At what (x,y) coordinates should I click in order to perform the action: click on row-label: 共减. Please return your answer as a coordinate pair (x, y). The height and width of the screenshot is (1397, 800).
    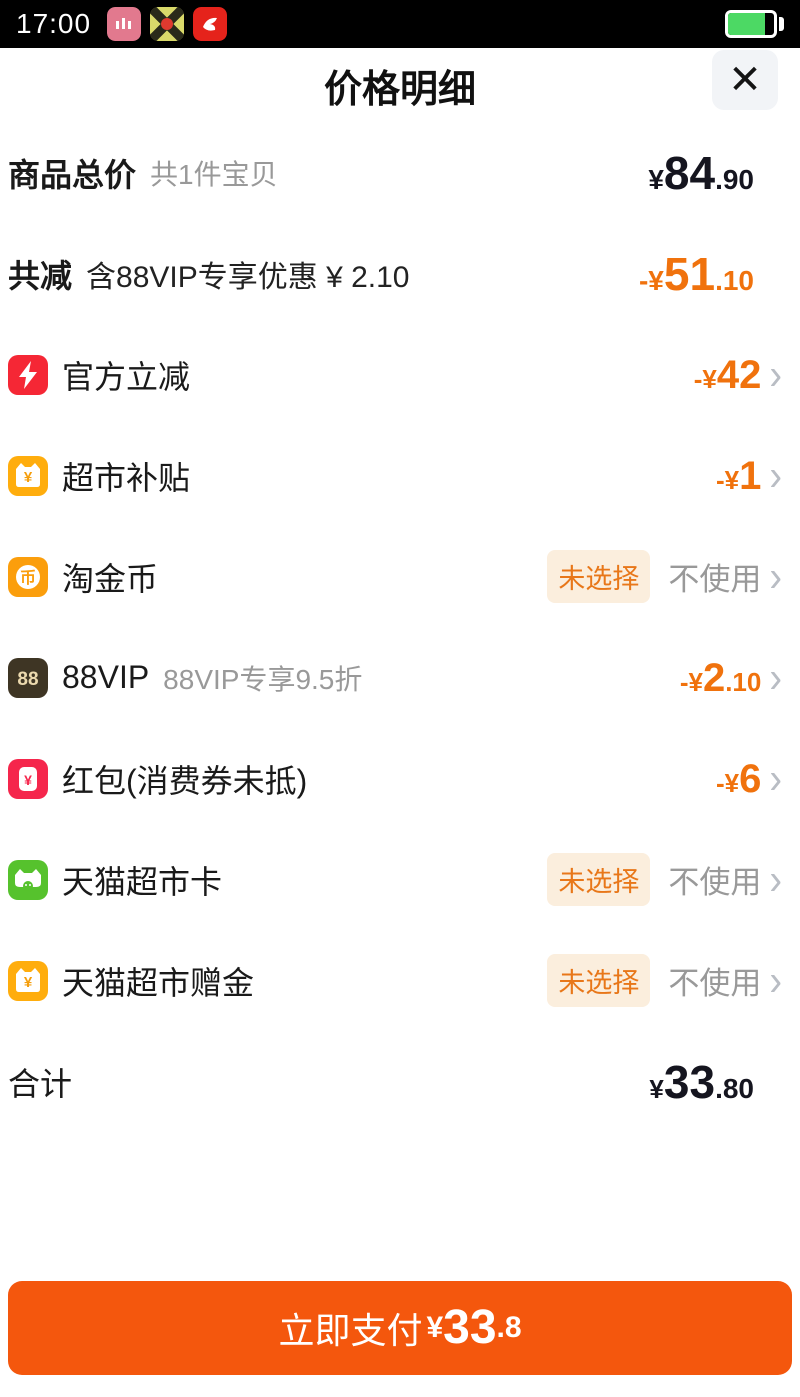
    Looking at the image, I should click on (40, 275).